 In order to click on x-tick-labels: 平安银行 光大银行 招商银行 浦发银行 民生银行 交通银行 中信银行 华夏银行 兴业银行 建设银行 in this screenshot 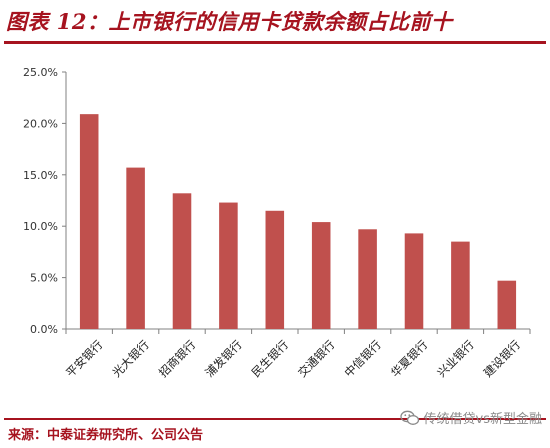, I will do `click(293, 358)`.